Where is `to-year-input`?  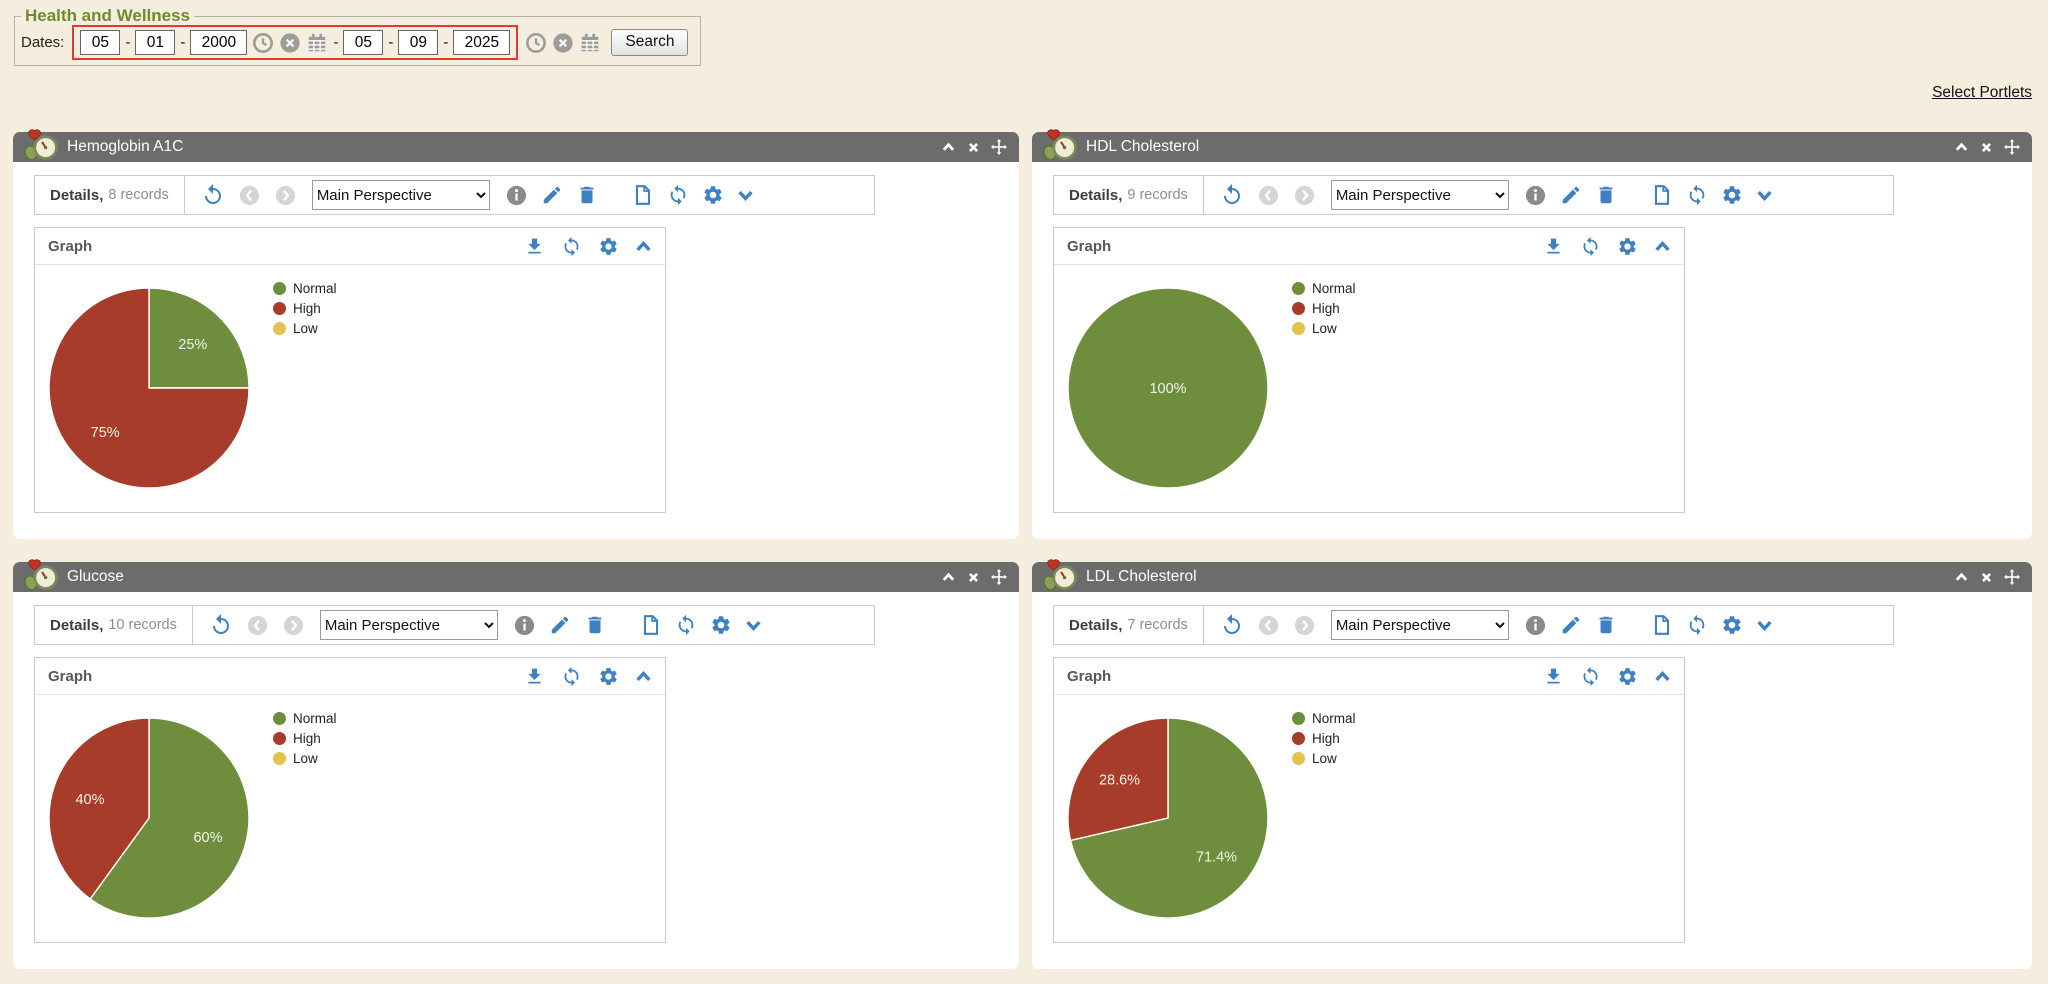 to-year-input is located at coordinates (482, 42).